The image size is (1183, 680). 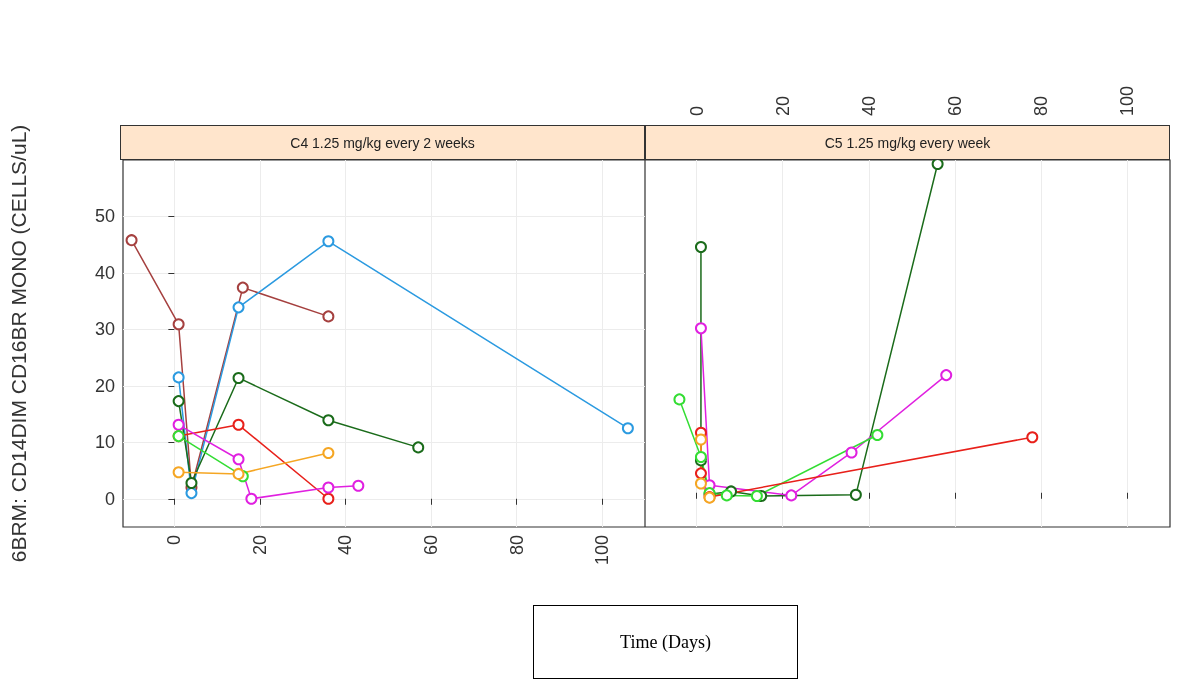 I want to click on y-axis-title: 6BRM: CD14DIM CD16BR MONO (CELLS/uL), so click(x=18, y=343).